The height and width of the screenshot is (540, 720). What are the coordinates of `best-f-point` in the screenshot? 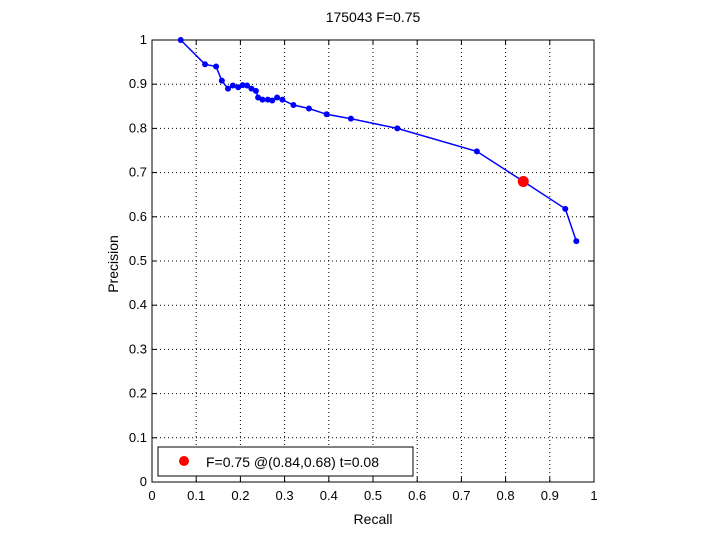 It's located at (523, 181).